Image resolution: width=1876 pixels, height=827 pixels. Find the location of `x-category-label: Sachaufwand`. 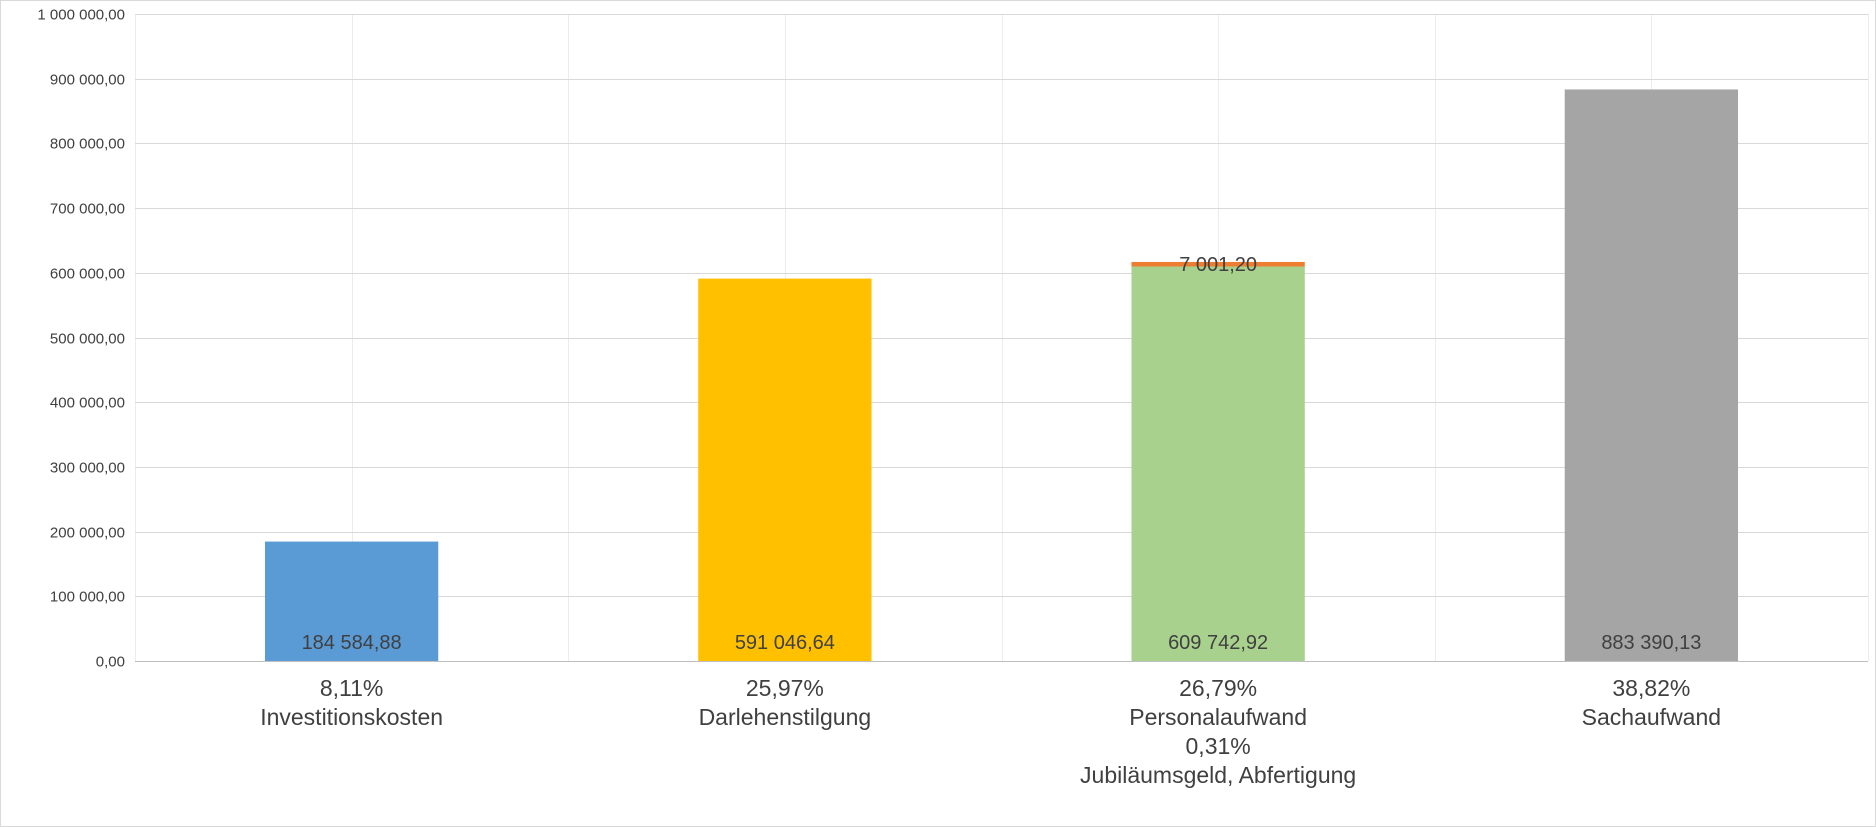

x-category-label: Sachaufwand is located at coordinates (1651, 717).